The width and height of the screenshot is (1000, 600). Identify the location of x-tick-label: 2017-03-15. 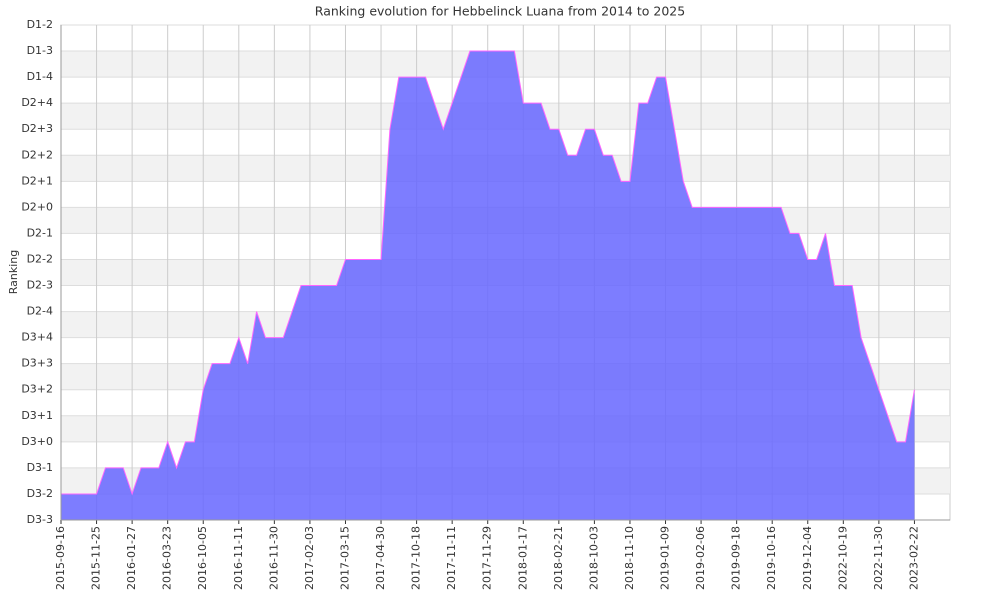
(344, 558).